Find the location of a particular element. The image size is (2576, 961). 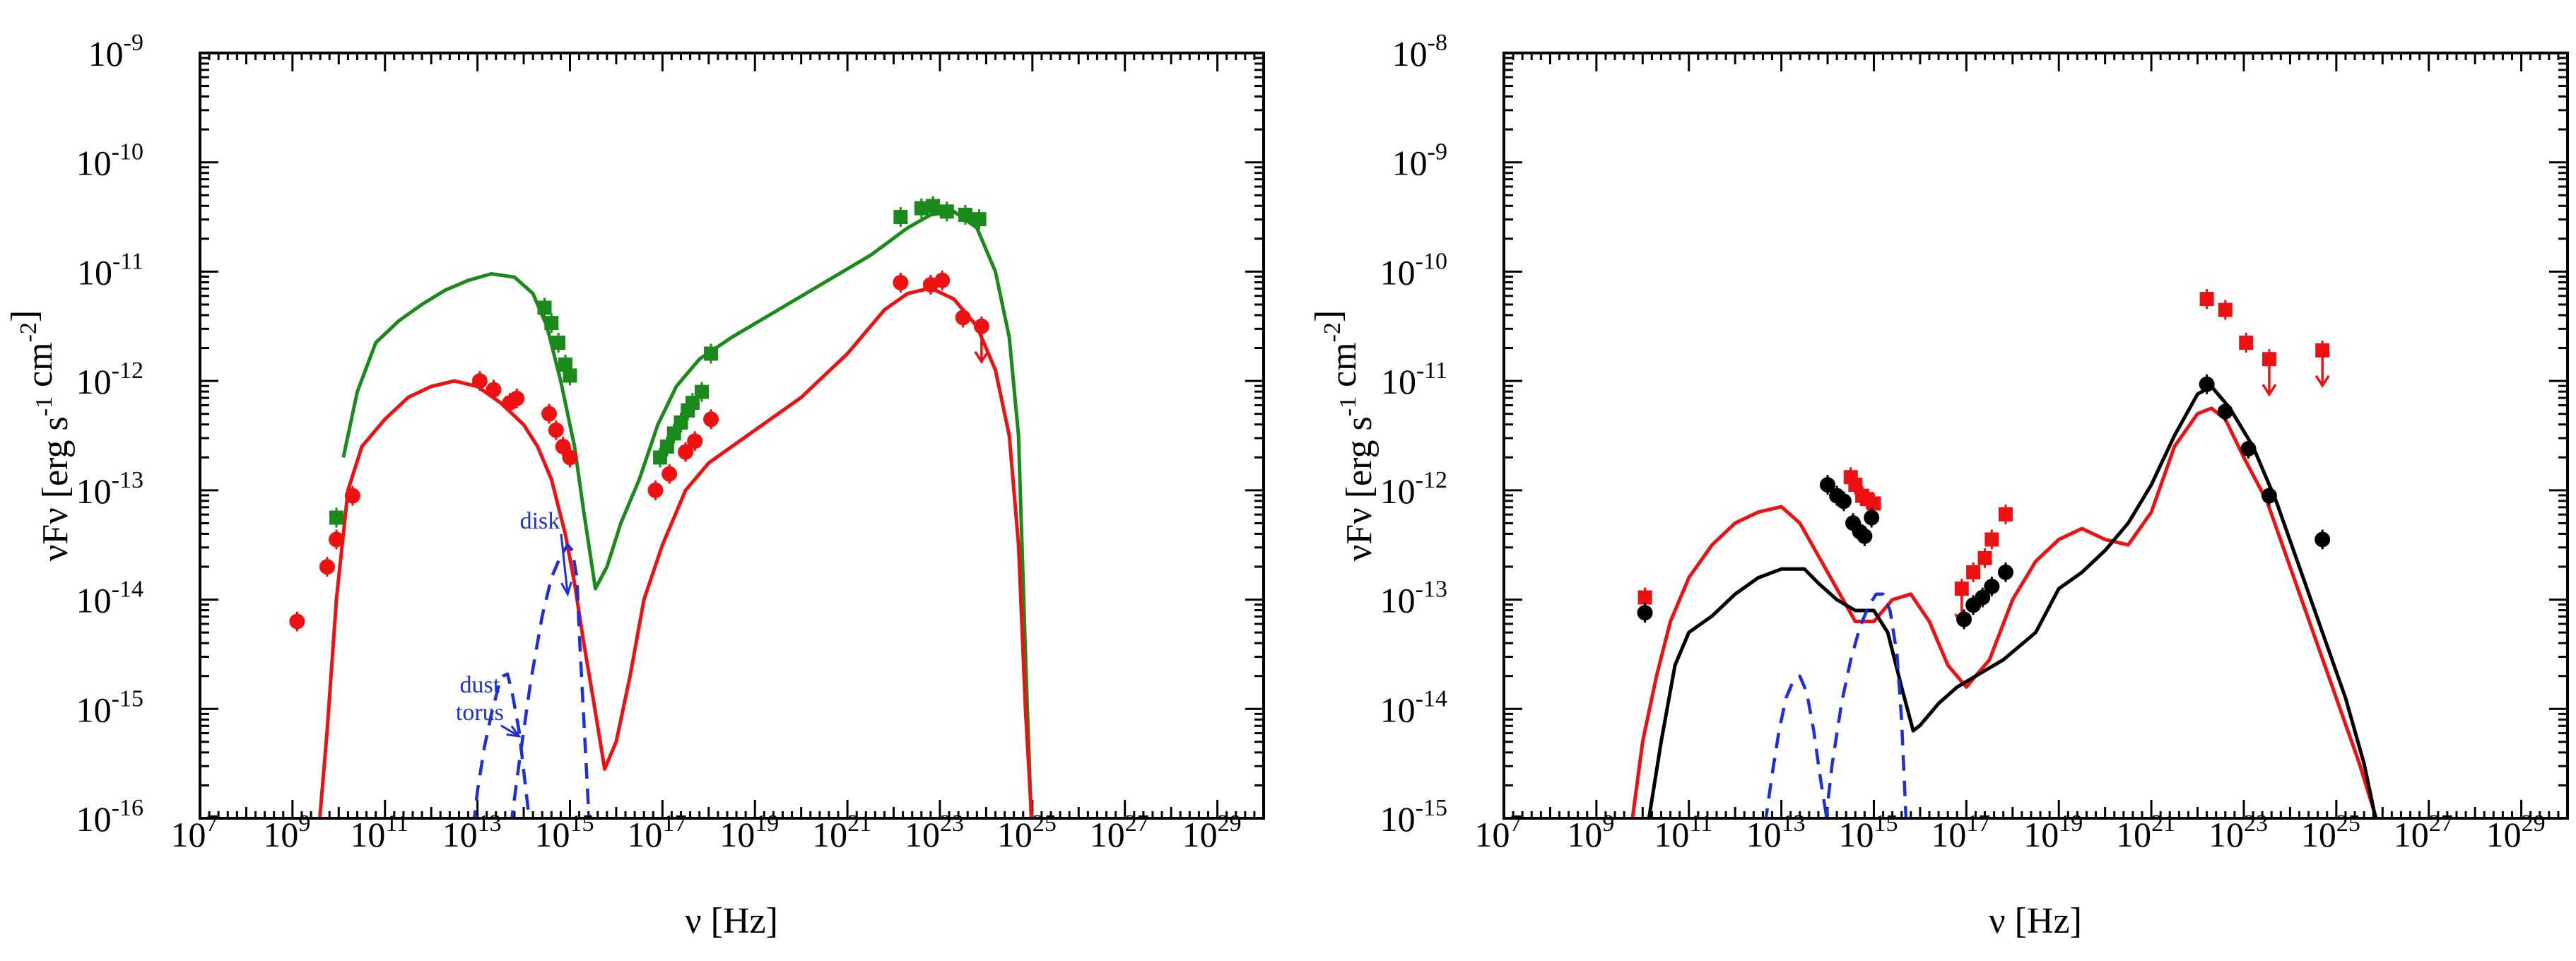

annotation-arrowhead is located at coordinates (514, 731).